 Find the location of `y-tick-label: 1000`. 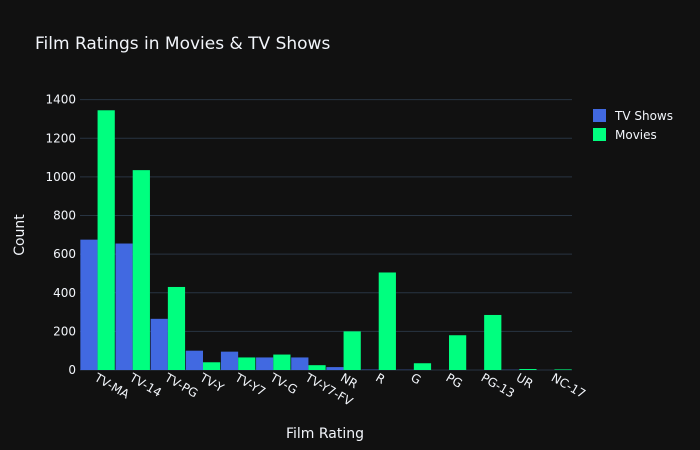

y-tick-label: 1000 is located at coordinates (60, 177).